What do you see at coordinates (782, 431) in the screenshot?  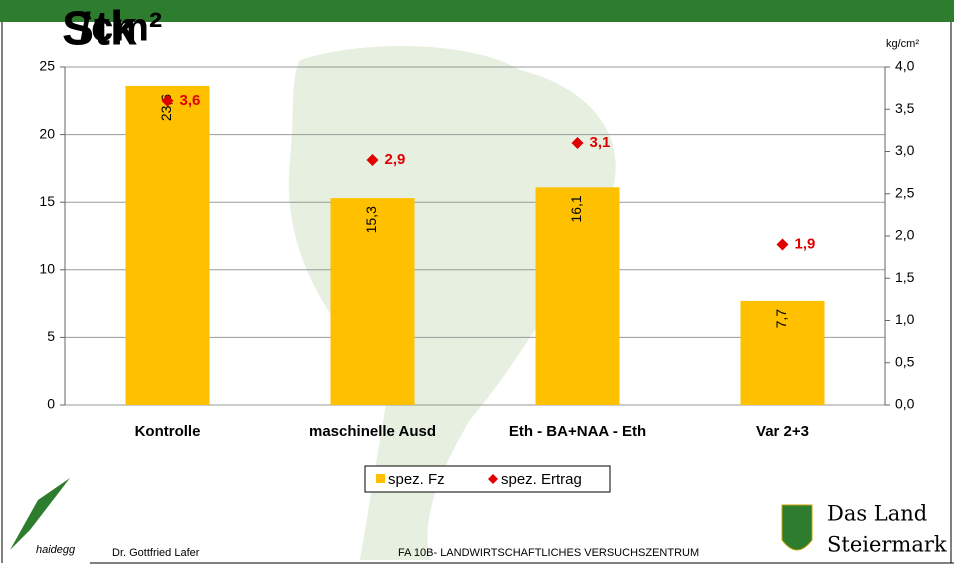 I see `x-tick-label: Var 2+3` at bounding box center [782, 431].